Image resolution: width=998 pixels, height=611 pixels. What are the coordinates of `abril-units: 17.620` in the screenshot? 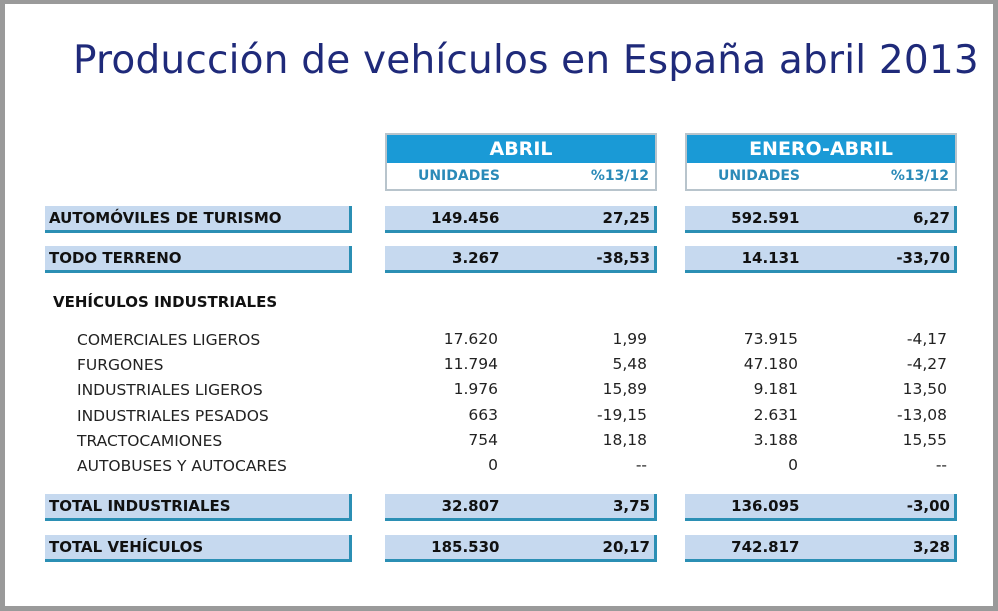 It's located at (470, 339).